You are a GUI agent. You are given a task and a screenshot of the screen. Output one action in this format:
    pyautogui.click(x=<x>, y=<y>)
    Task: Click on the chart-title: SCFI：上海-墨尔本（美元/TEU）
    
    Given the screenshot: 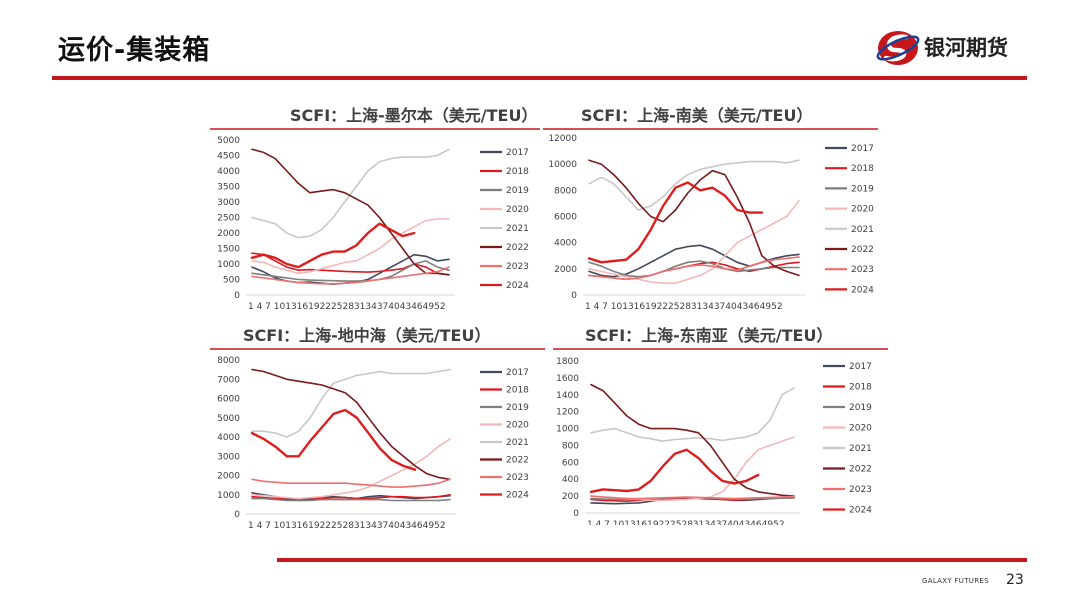 What is the action you would take?
    pyautogui.click(x=413, y=115)
    